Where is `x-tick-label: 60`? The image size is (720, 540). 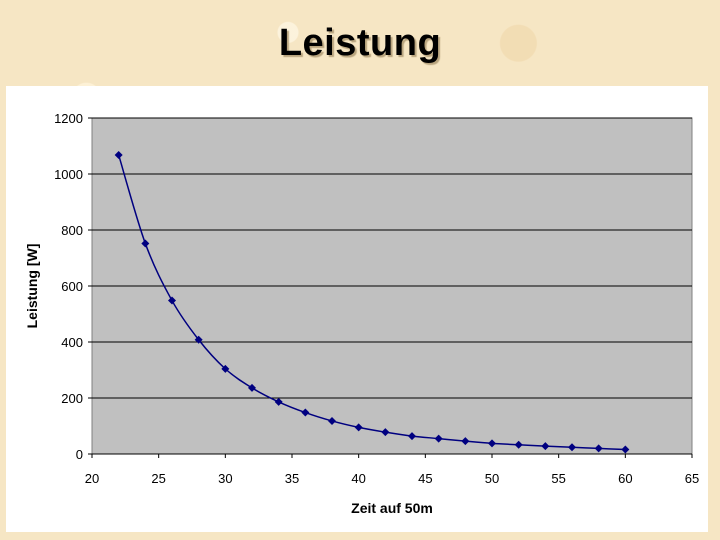
x-tick-label: 60 is located at coordinates (625, 478).